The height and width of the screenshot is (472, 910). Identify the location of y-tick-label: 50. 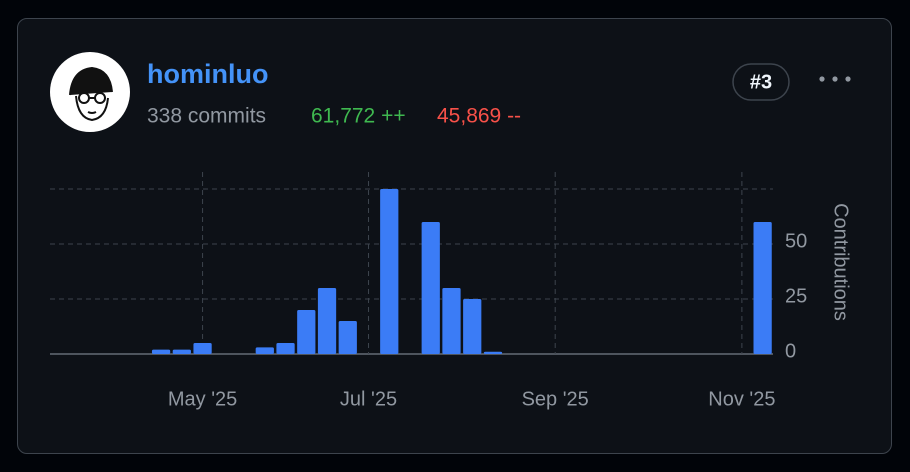
(796, 241).